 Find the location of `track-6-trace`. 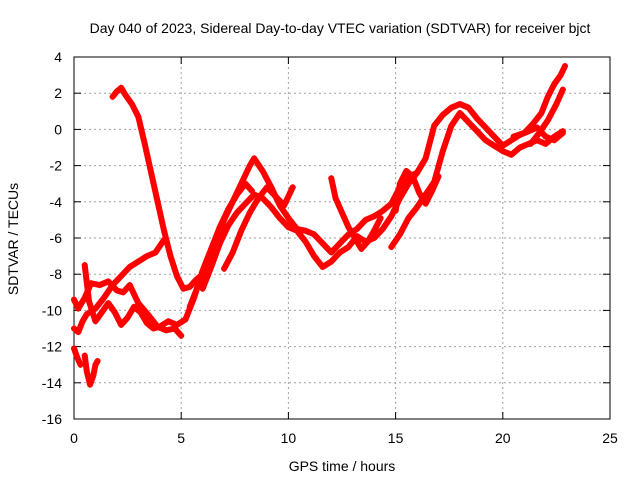

track-6-trace is located at coordinates (157, 188).